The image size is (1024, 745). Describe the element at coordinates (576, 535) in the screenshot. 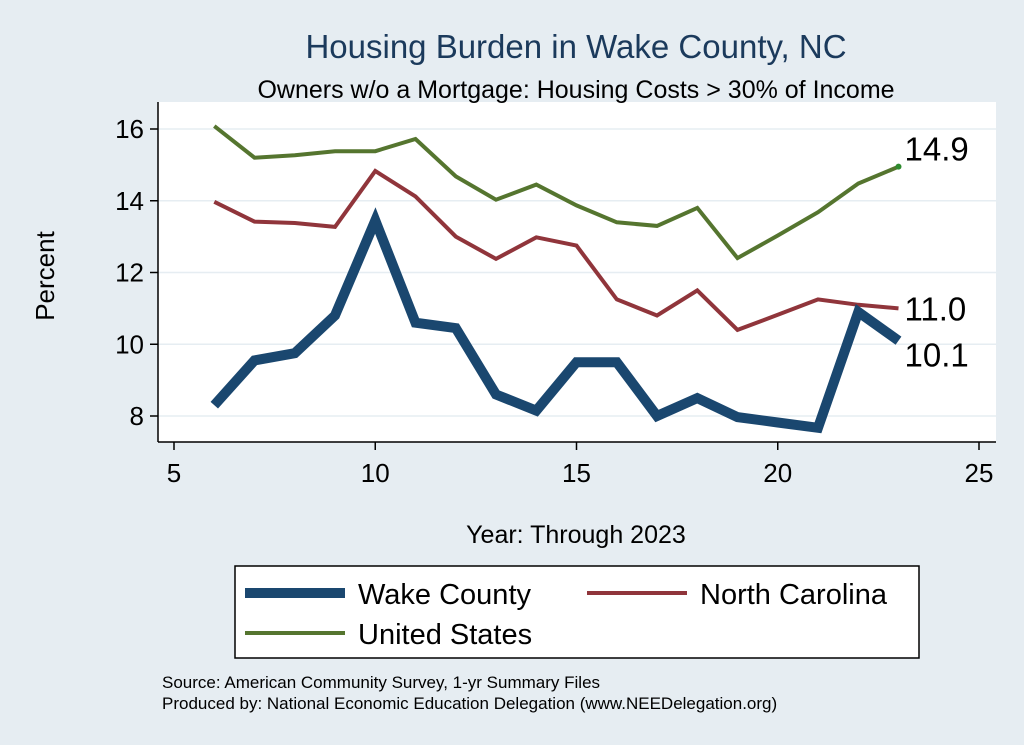

I see `x-axis-label: Year: Through 2023` at that location.